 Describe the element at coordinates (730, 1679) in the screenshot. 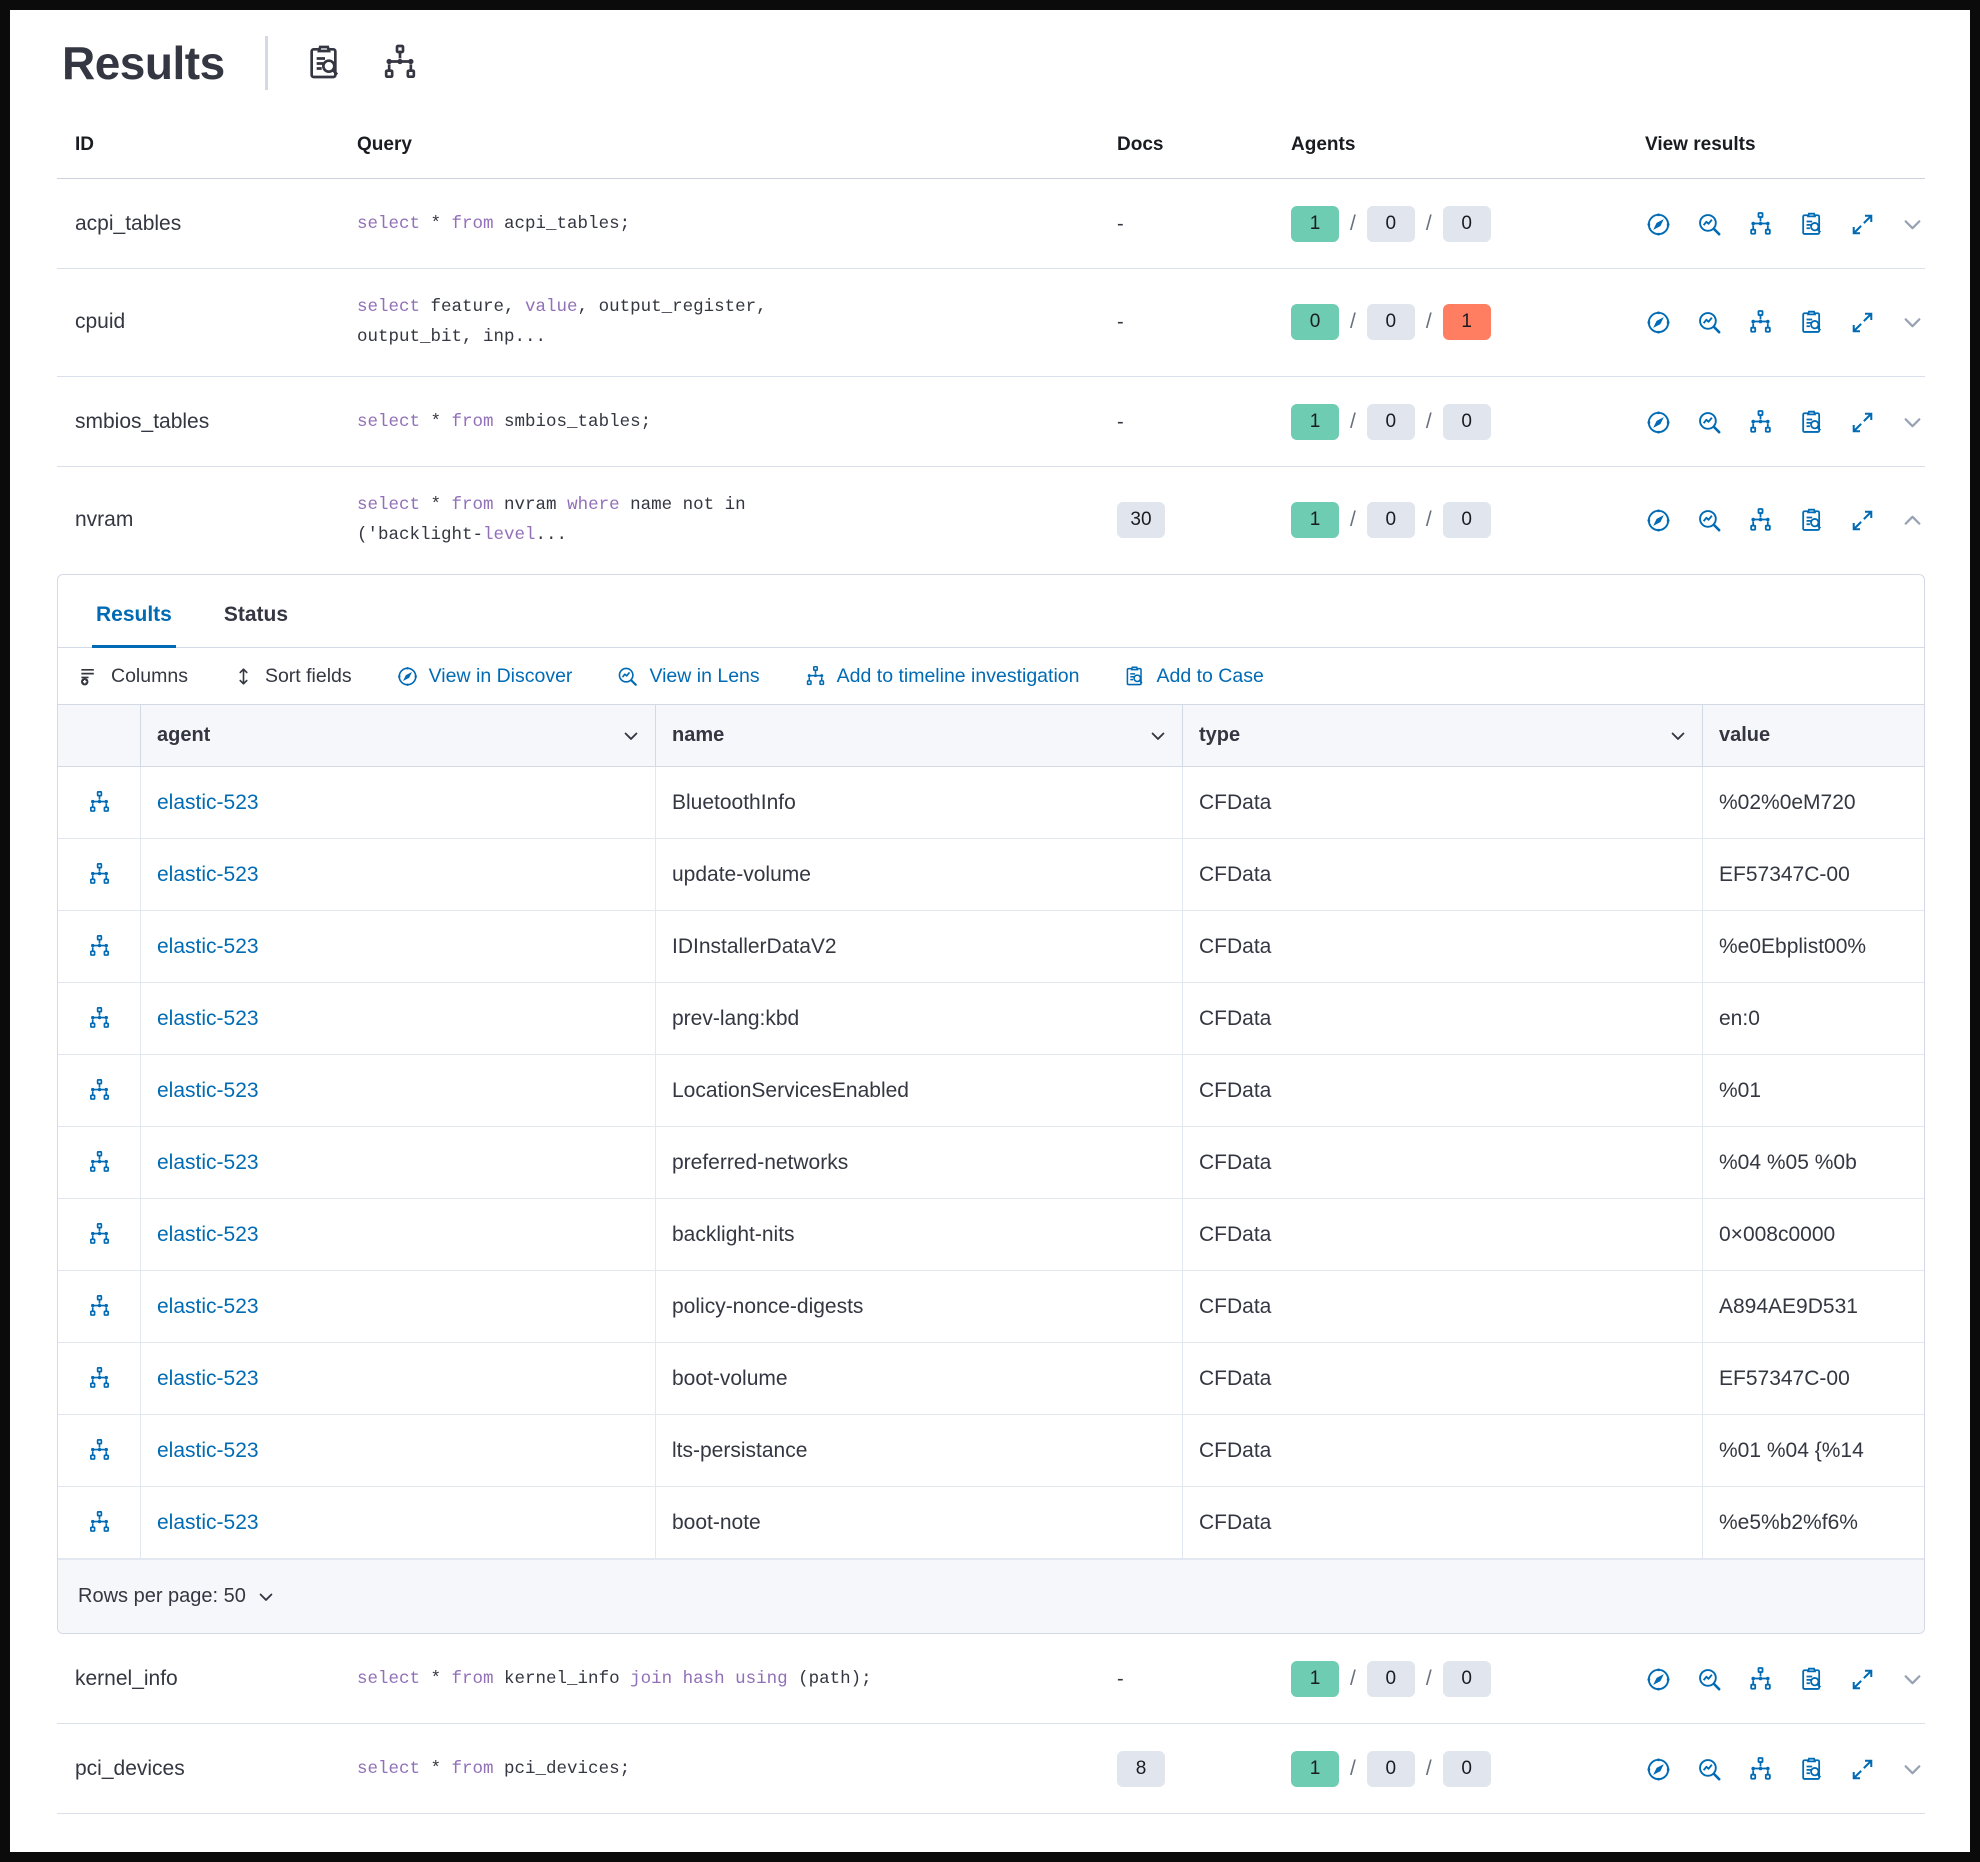

I see `sql-text` at that location.